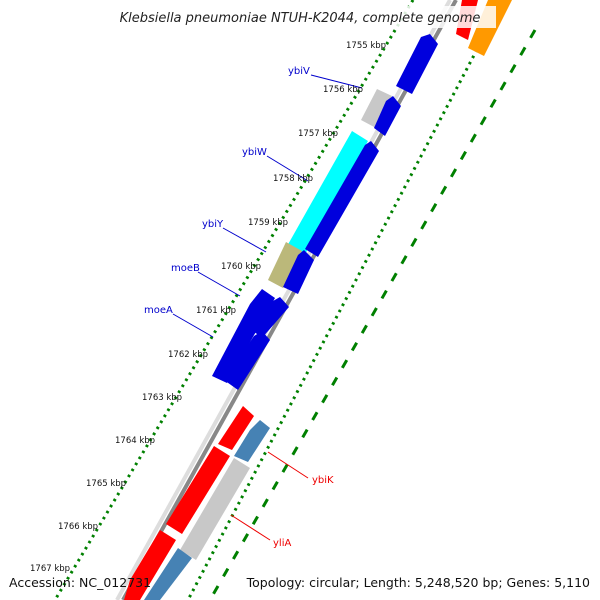 Image resolution: width=600 pixels, height=600 pixels. What do you see at coordinates (387, 116) in the screenshot?
I see `gene-reverse-upper-blue` at bounding box center [387, 116].